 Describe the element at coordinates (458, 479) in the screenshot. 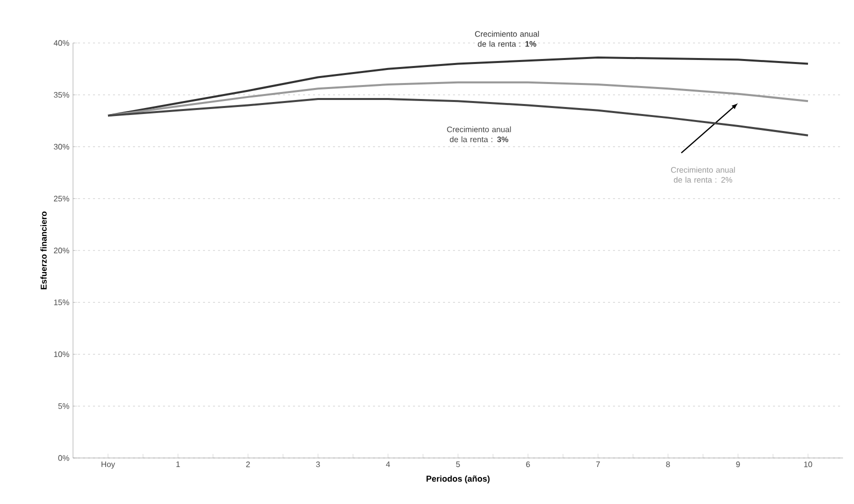

I see `x-axis-title: Periodos (años)` at that location.